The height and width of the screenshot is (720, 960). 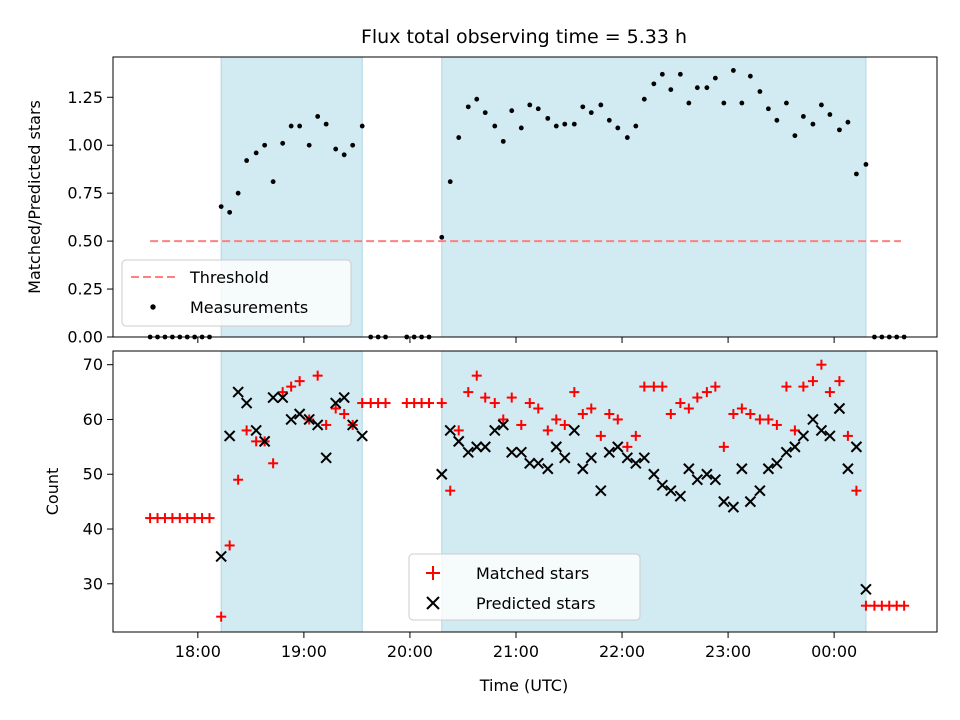 I want to click on y-tick-label: 1.00, so click(x=85, y=145).